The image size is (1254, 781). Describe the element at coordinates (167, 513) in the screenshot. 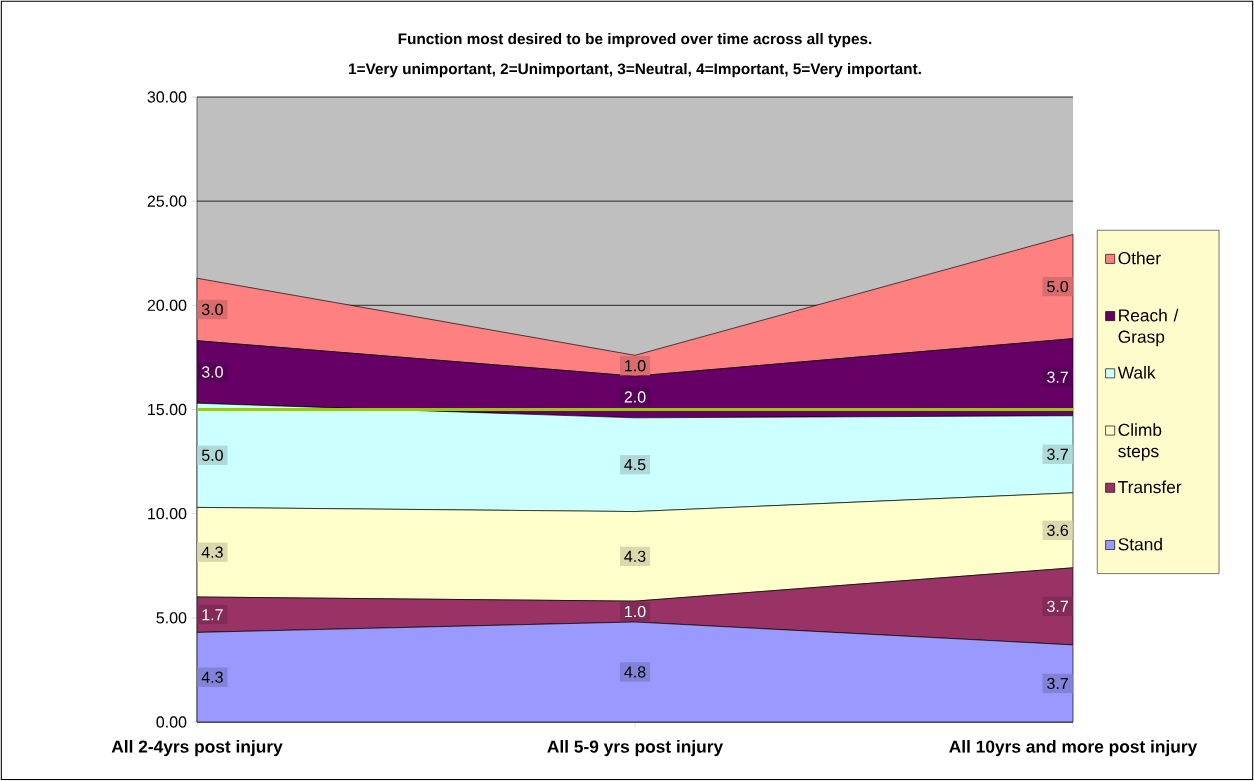

I see `y-tick-label: 10.00` at that location.